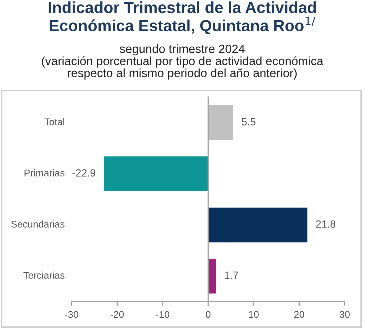 This screenshot has width=365, height=330. What do you see at coordinates (231, 276) in the screenshot?
I see `data-label: 1.7` at bounding box center [231, 276].